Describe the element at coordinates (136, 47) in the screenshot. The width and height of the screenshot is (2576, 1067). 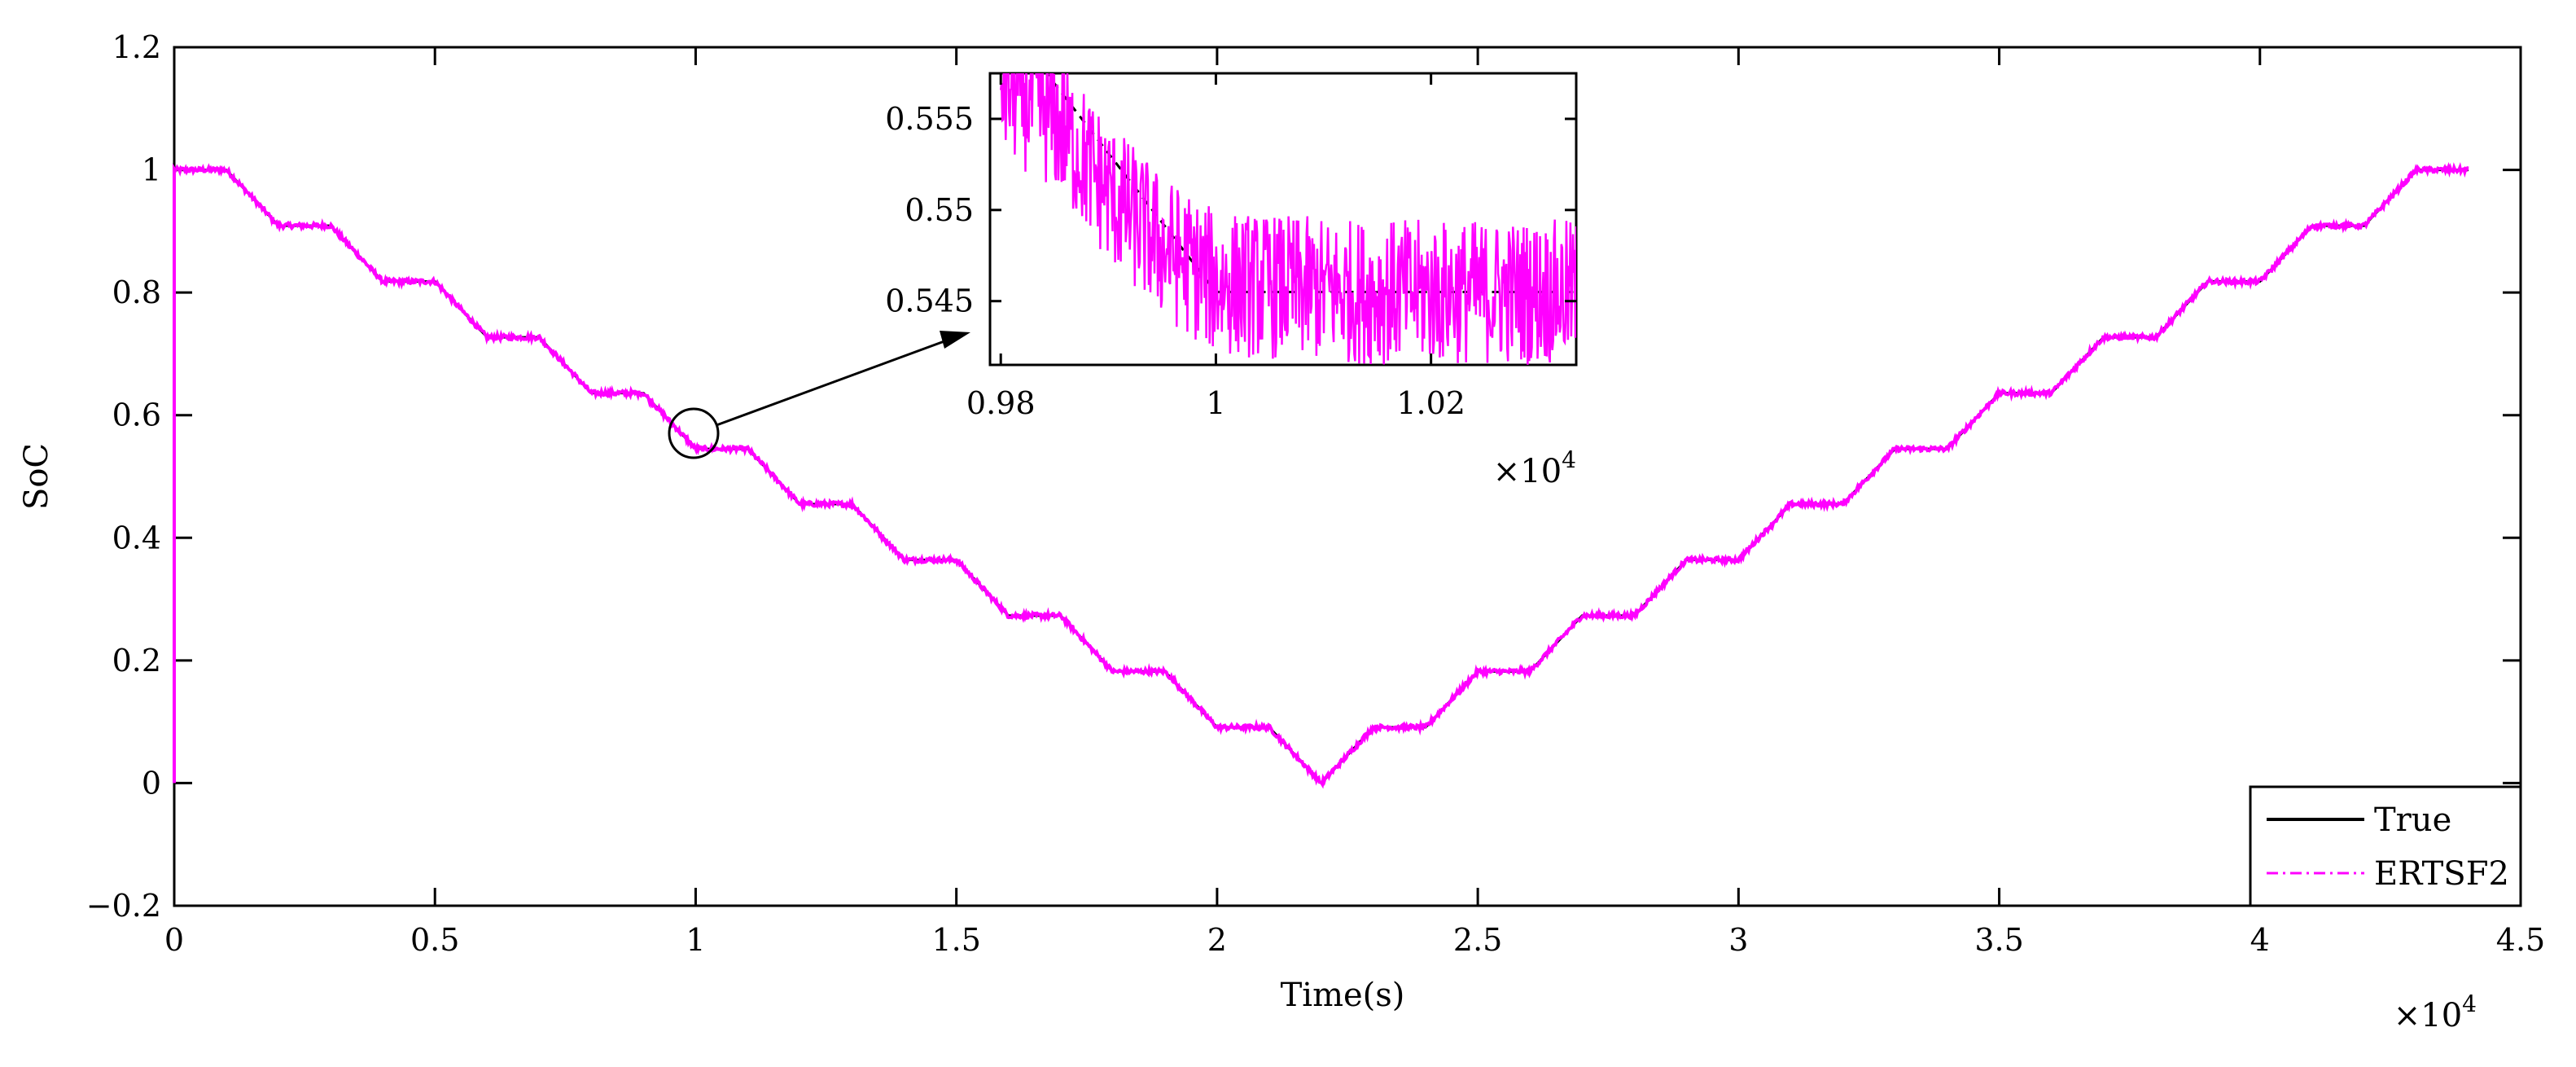
I see `y-tick-label: 1.2` at that location.